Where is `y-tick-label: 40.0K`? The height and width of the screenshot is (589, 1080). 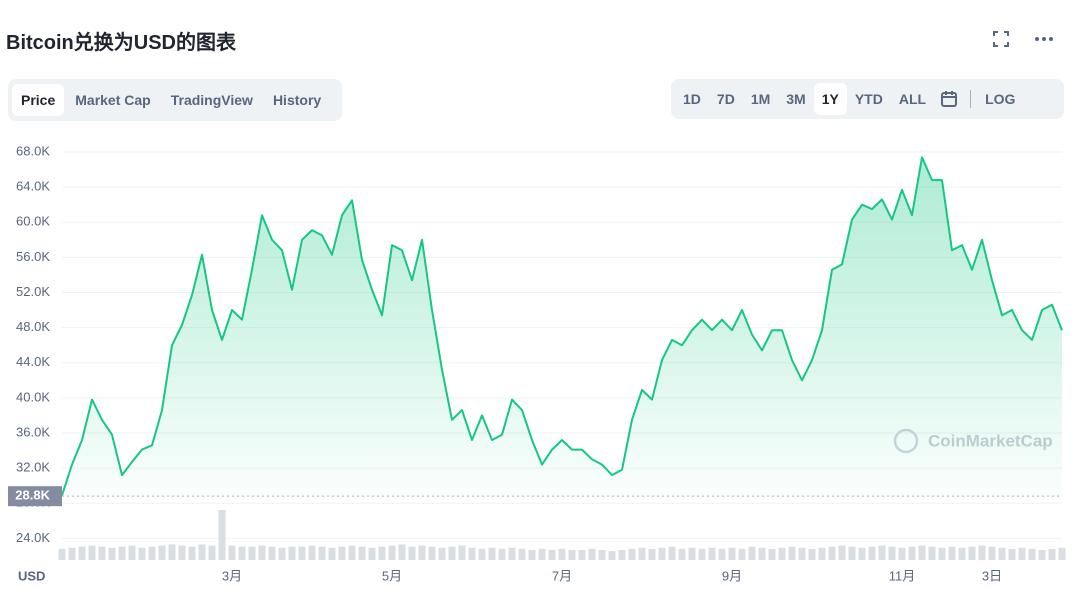 y-tick-label: 40.0K is located at coordinates (33, 396).